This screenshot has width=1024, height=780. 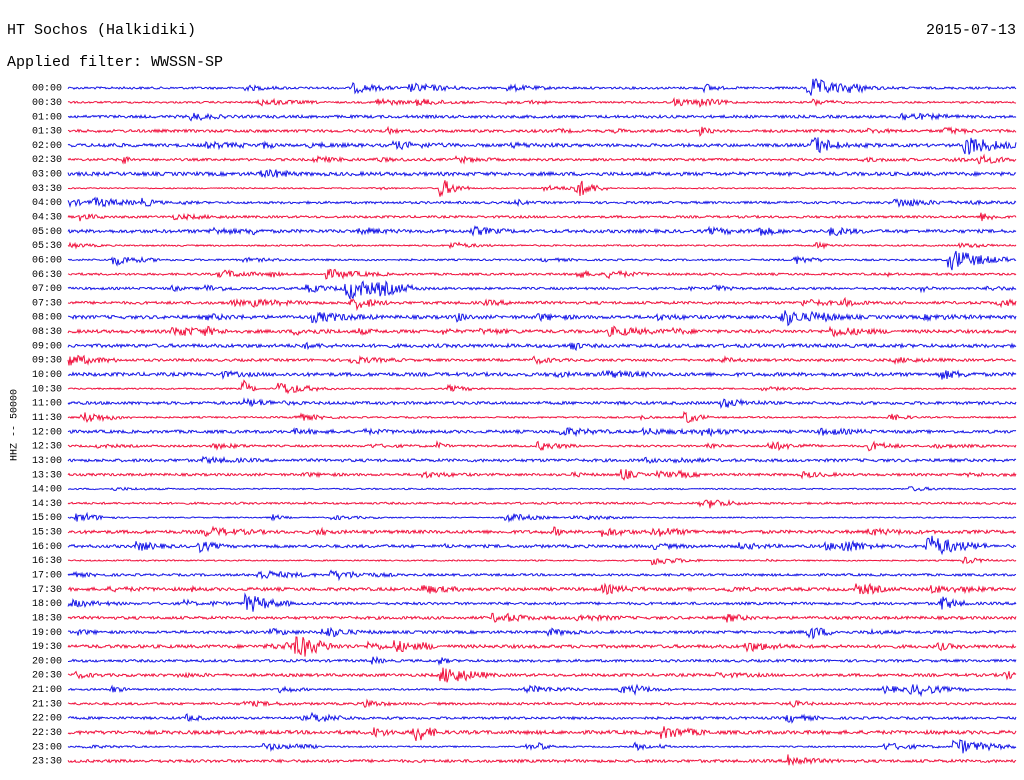 What do you see at coordinates (47, 475) in the screenshot?
I see `row-label: 13:30` at bounding box center [47, 475].